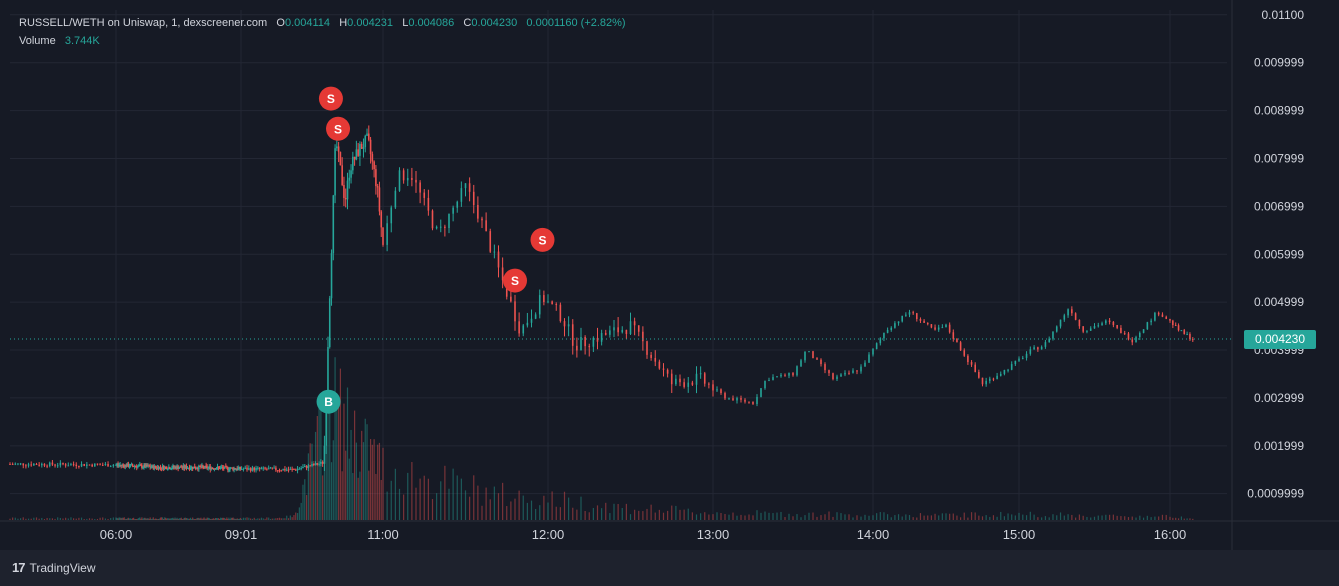 This screenshot has width=1339, height=586. I want to click on tradingview-brand: 17 TradingView, so click(54, 567).